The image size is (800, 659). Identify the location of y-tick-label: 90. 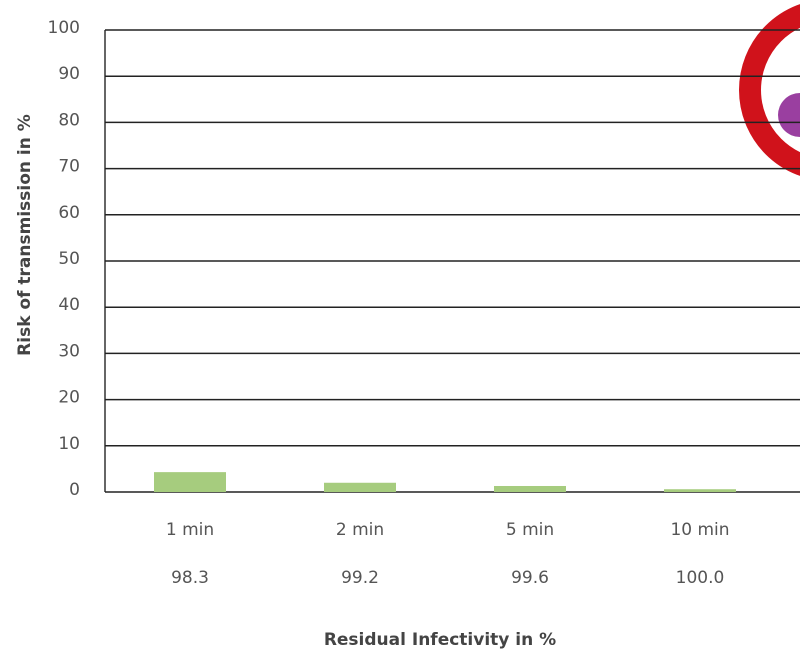
(69, 74).